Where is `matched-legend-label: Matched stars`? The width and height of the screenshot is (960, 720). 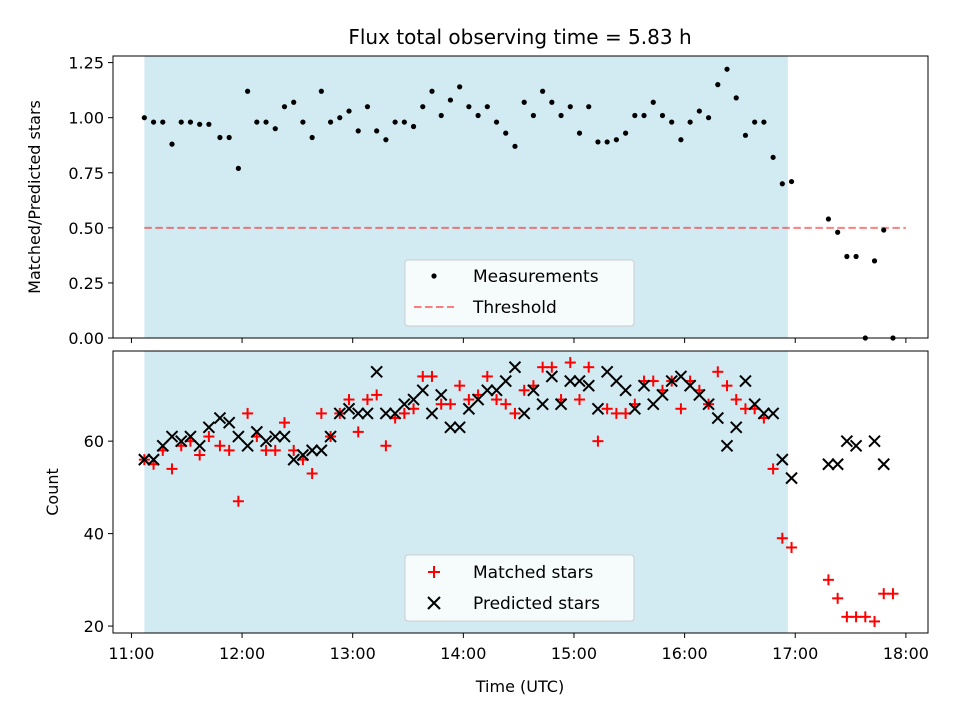
matched-legend-label: Matched stars is located at coordinates (533, 573).